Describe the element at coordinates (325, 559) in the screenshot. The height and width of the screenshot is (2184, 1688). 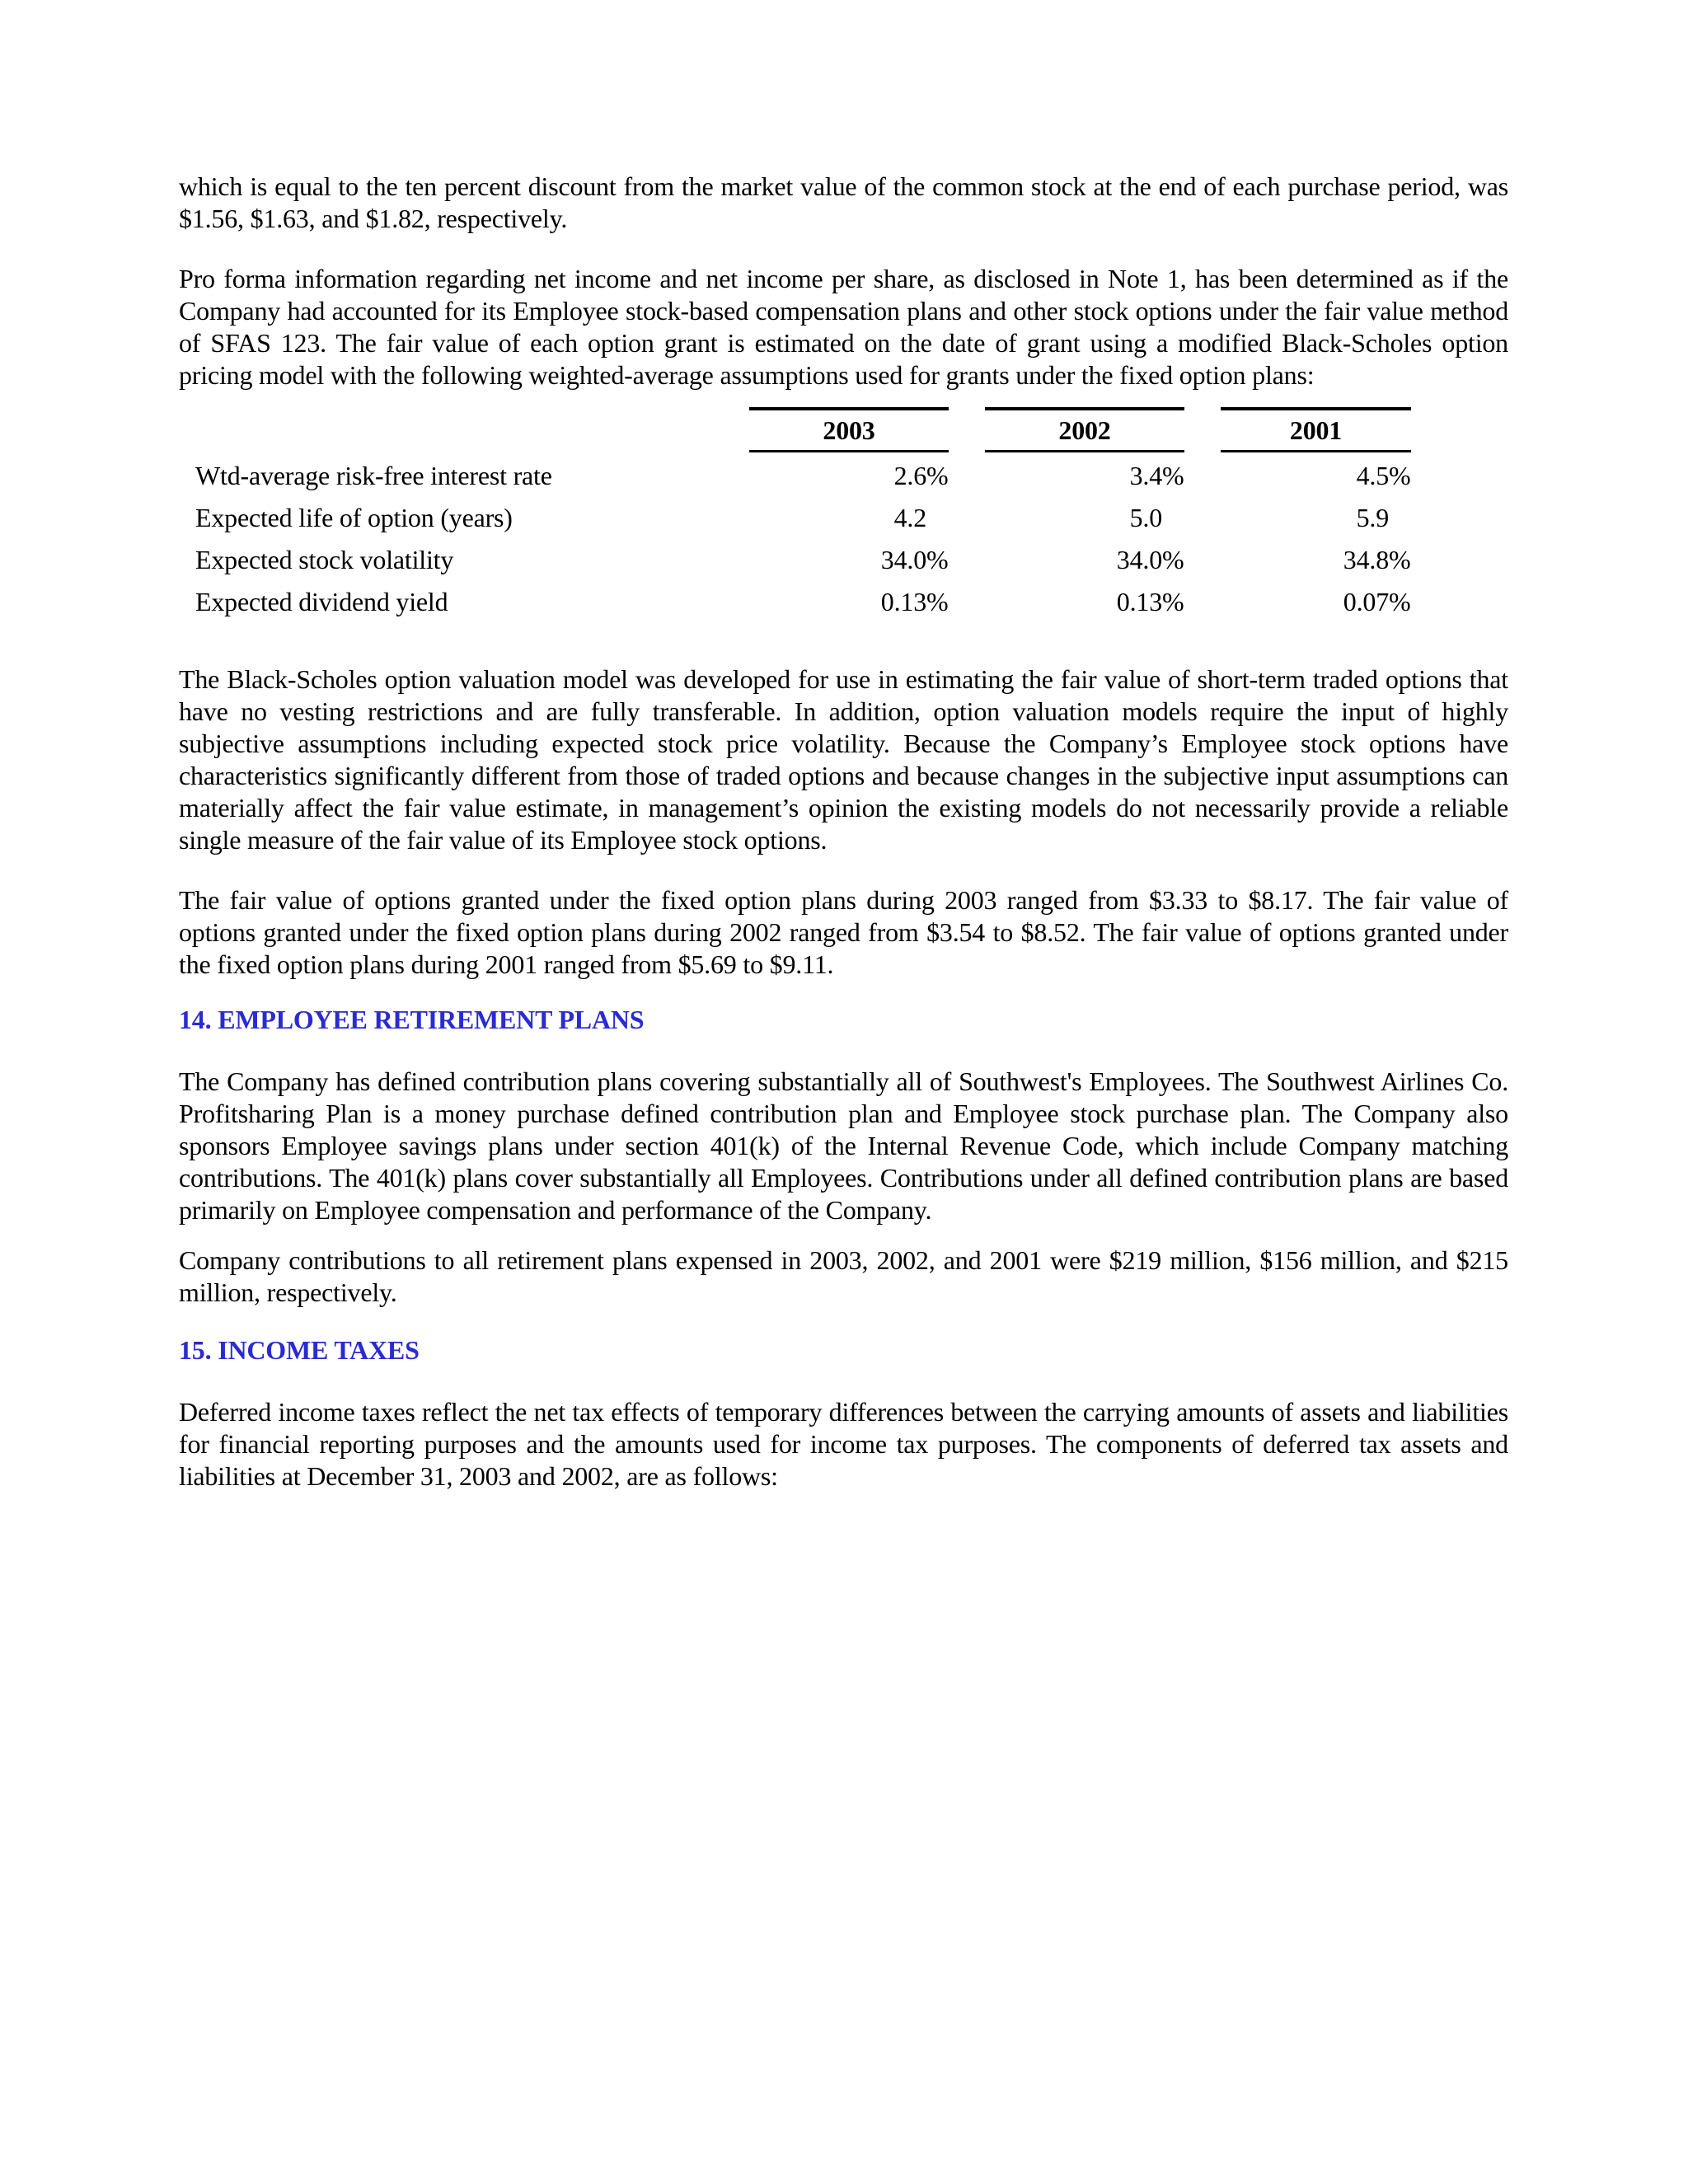
I see `row-label: Expected stock volatility` at that location.